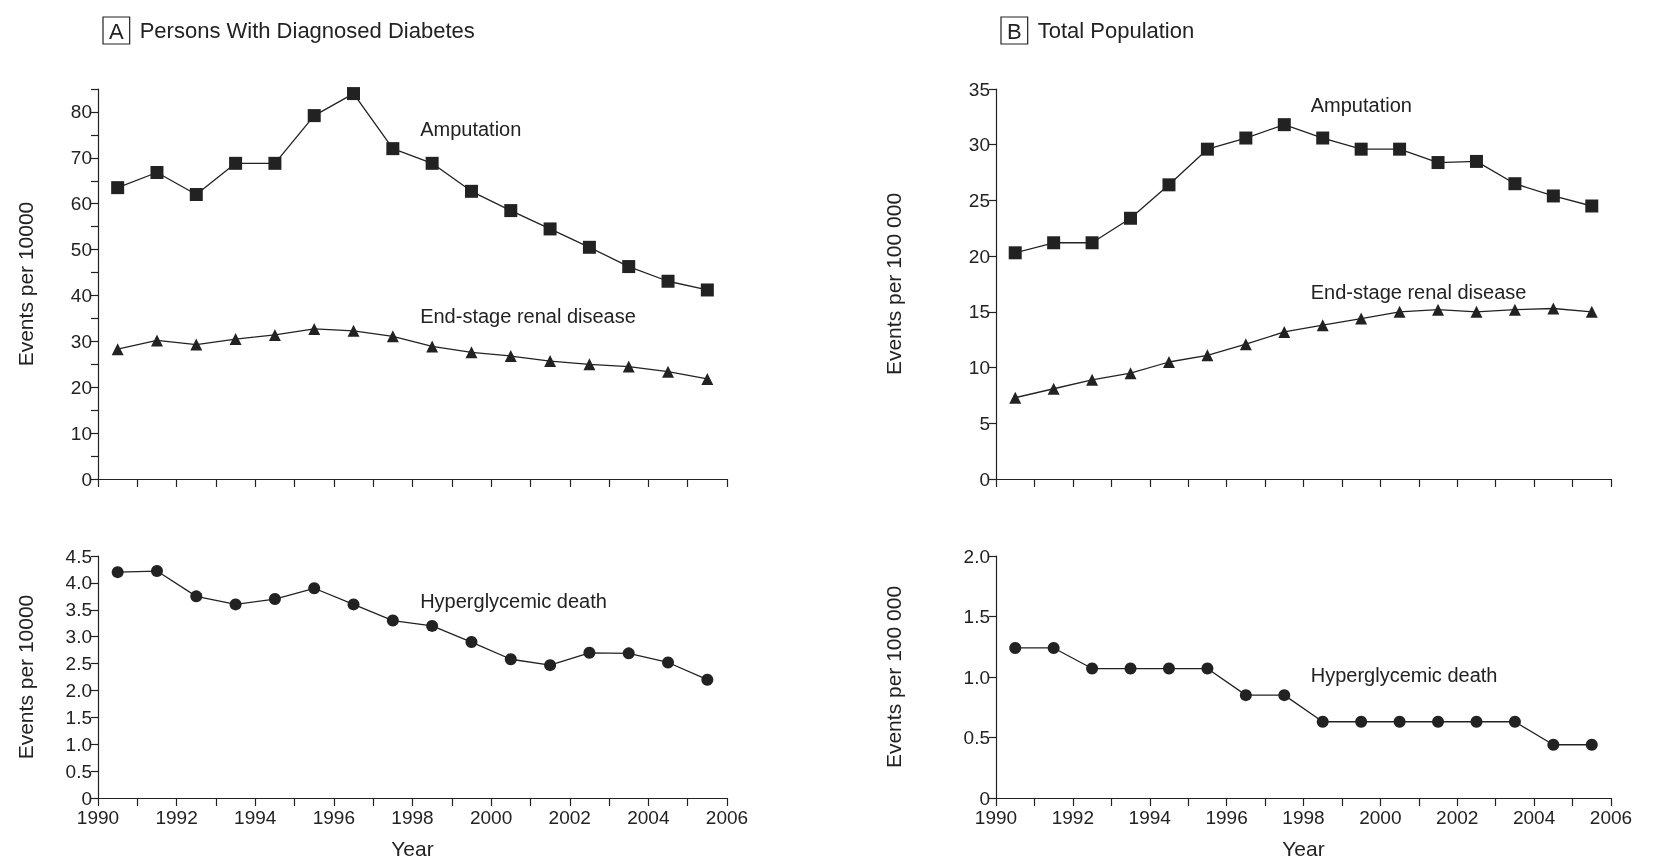  Describe the element at coordinates (1361, 104) in the screenshot. I see `series-label: Amputation` at that location.